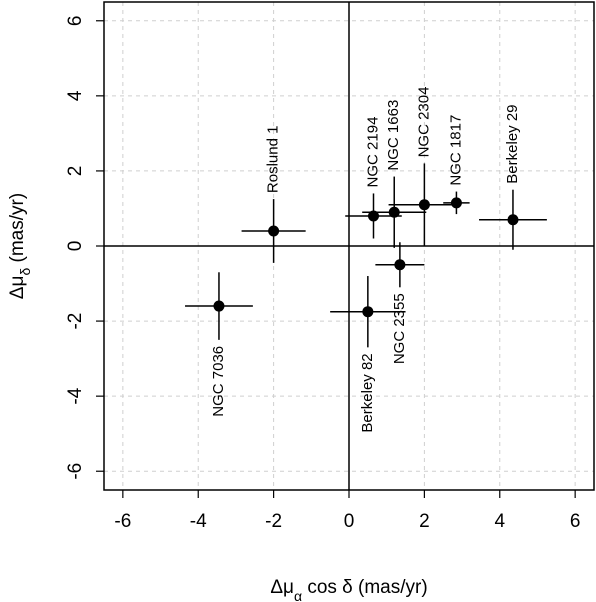  What do you see at coordinates (273, 160) in the screenshot?
I see `point-label: Roslund 1` at bounding box center [273, 160].